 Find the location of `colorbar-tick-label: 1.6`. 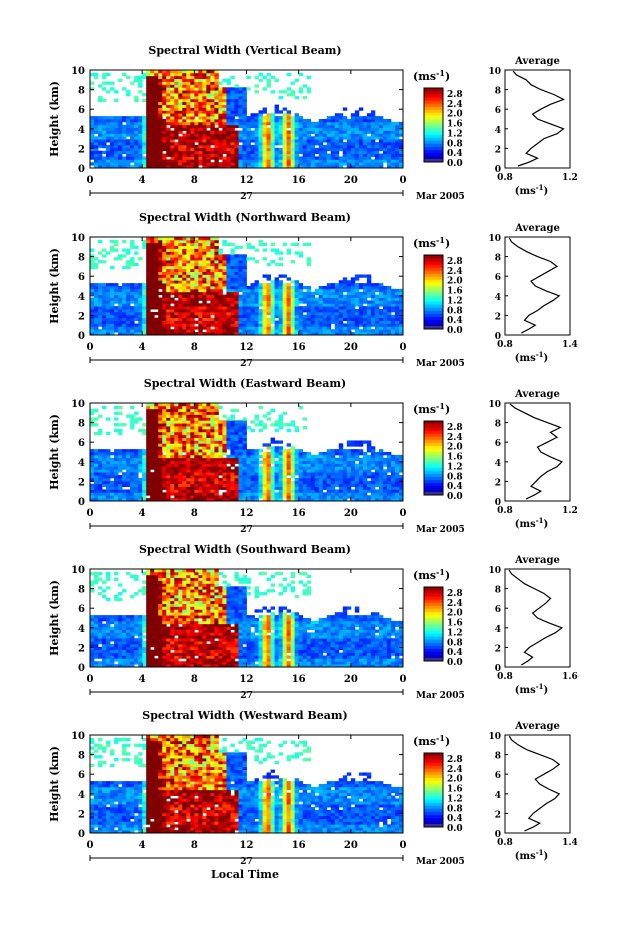

colorbar-tick-label: 1.6 is located at coordinates (455, 125).